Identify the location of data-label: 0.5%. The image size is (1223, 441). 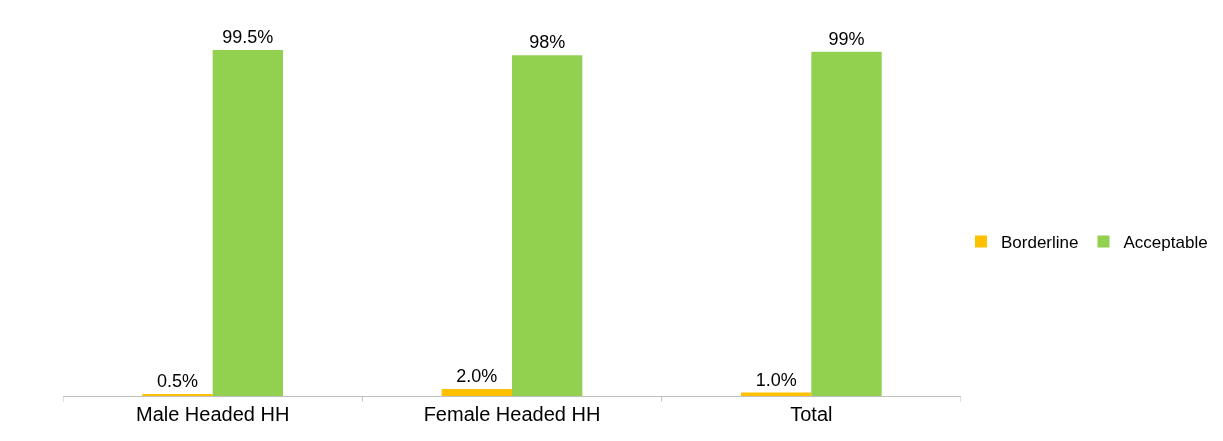
(177, 381).